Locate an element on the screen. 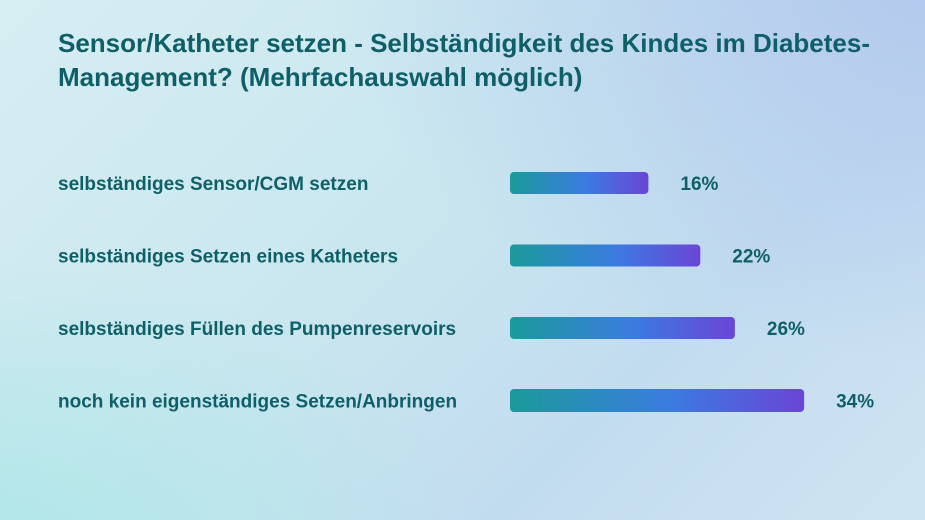  chart-title-line-2: Management? (Mehrfachauswahl möglich) is located at coordinates (320, 77).